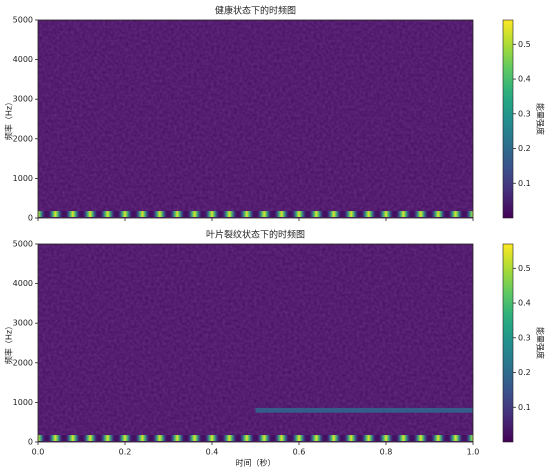 The height and width of the screenshot is (468, 549). Describe the element at coordinates (256, 463) in the screenshot. I see `x-axis-label: 时间（秒）` at that location.